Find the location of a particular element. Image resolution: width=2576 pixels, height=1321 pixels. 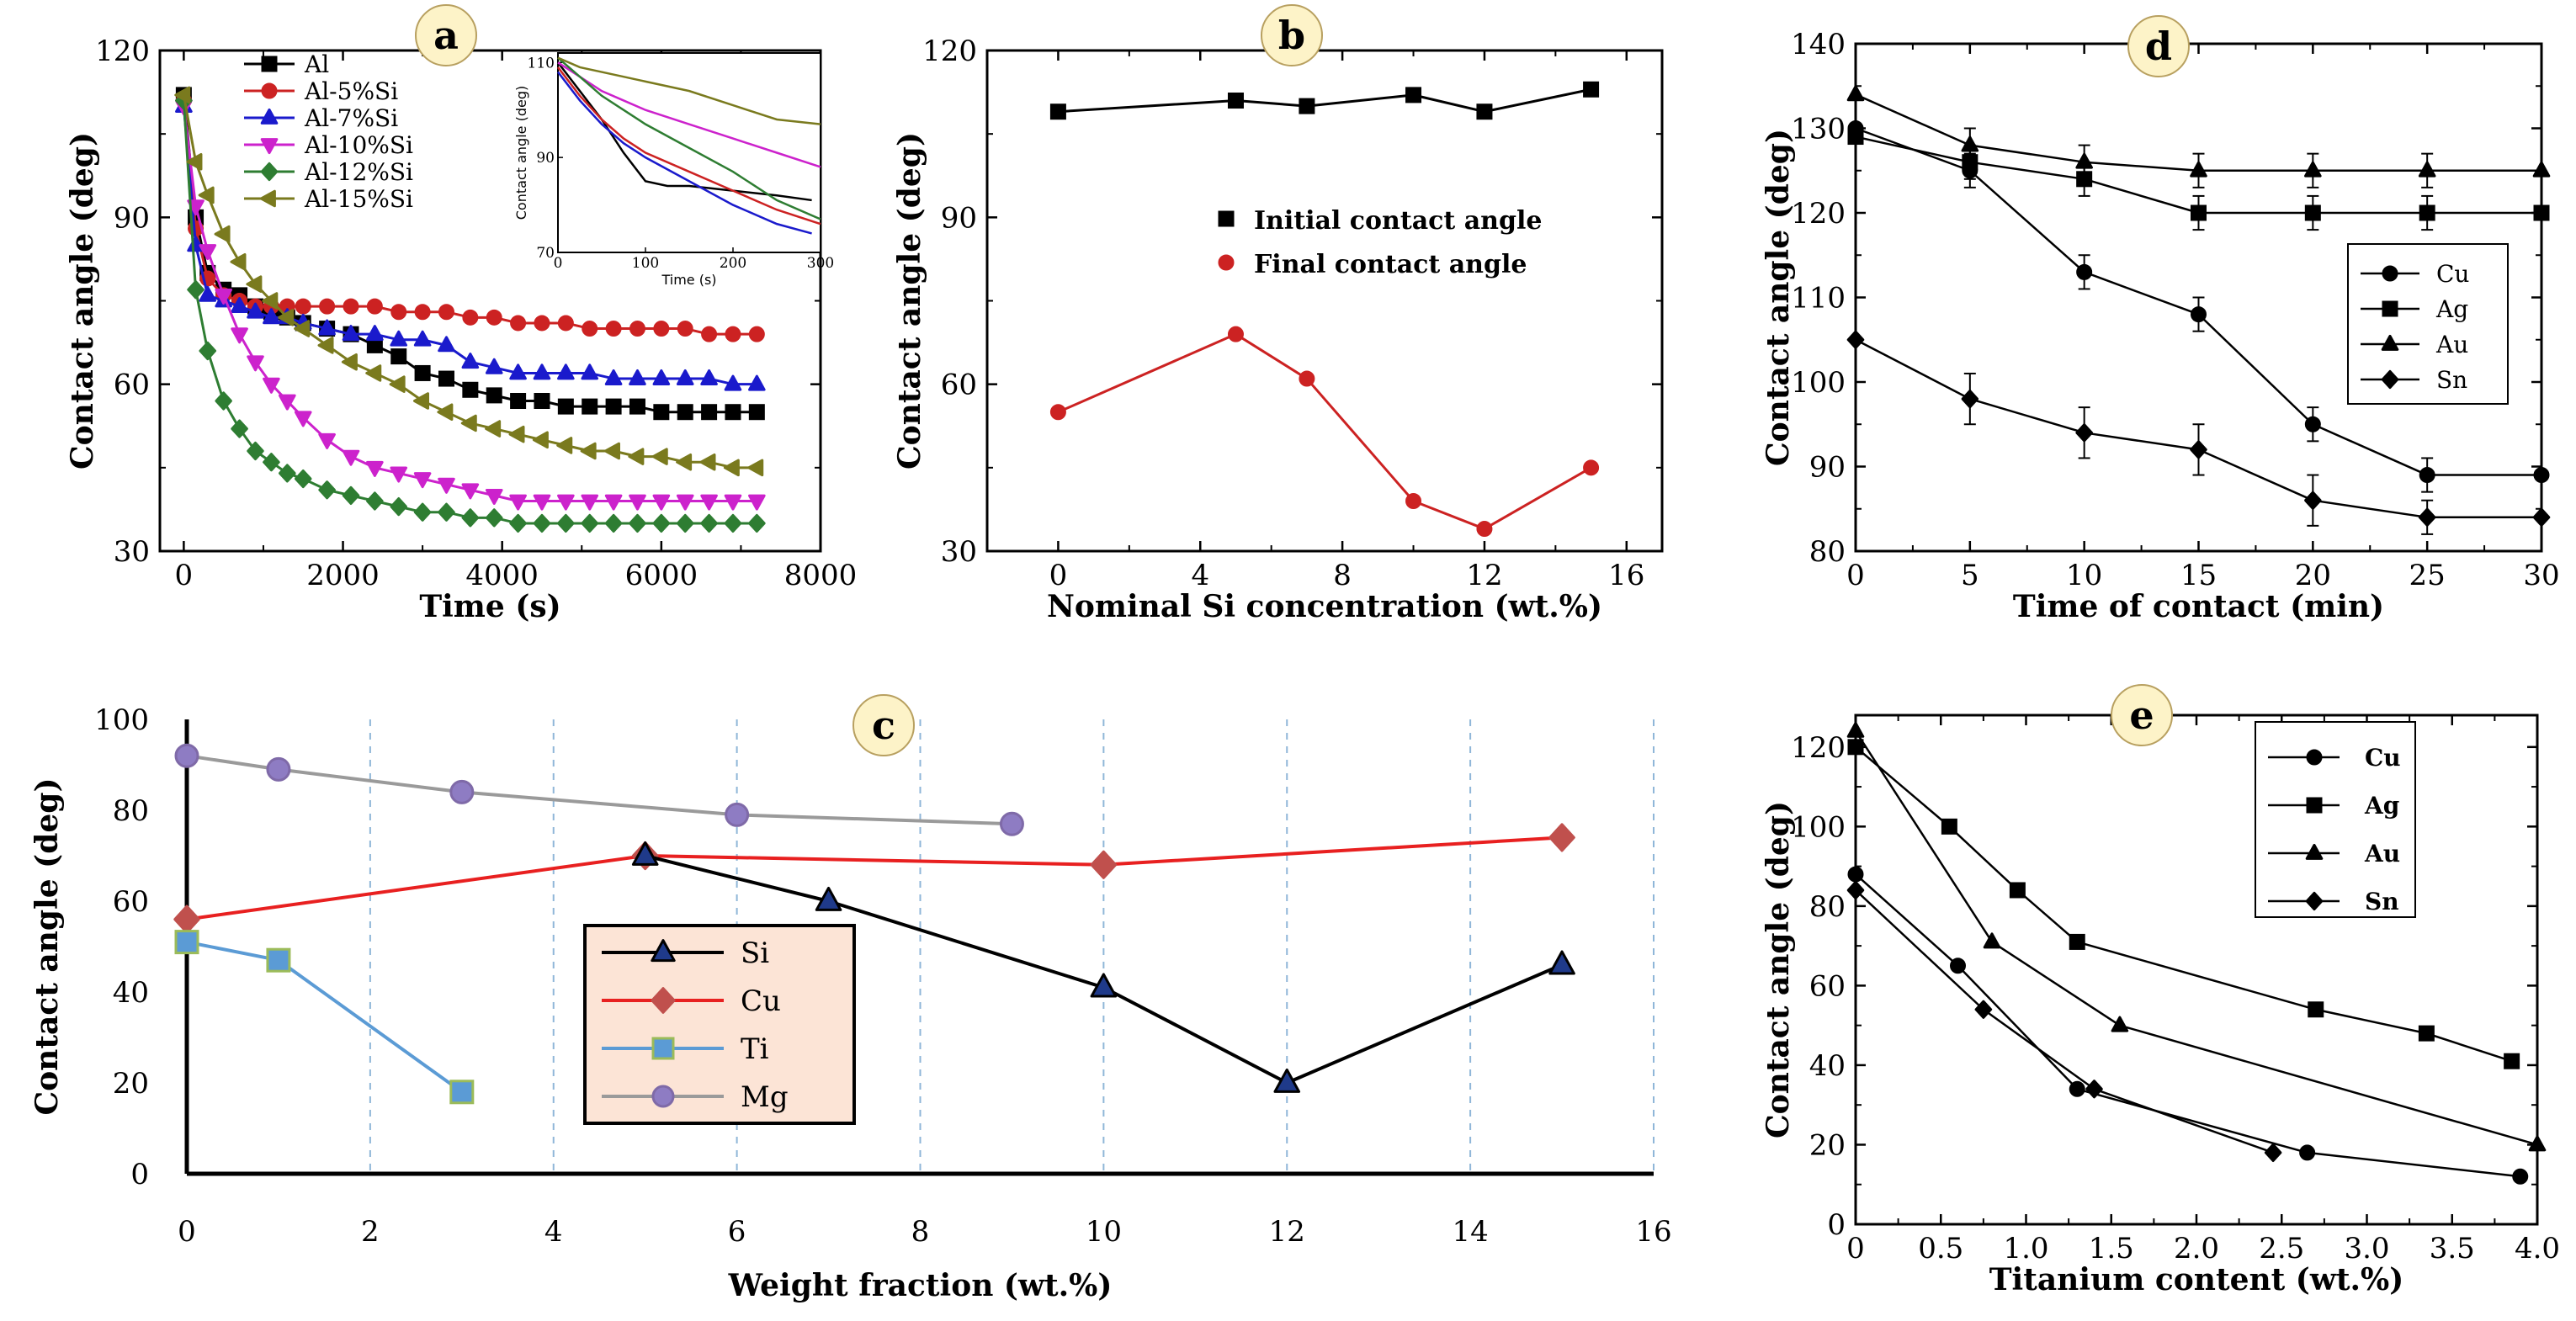

legend-label: Sn is located at coordinates (2451, 380).